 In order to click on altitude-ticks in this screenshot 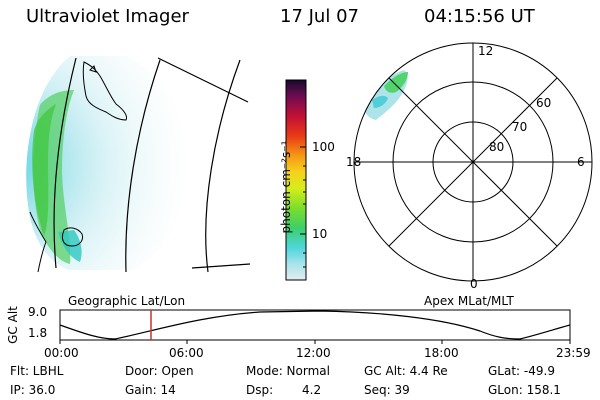, I will do `click(315, 342)`.